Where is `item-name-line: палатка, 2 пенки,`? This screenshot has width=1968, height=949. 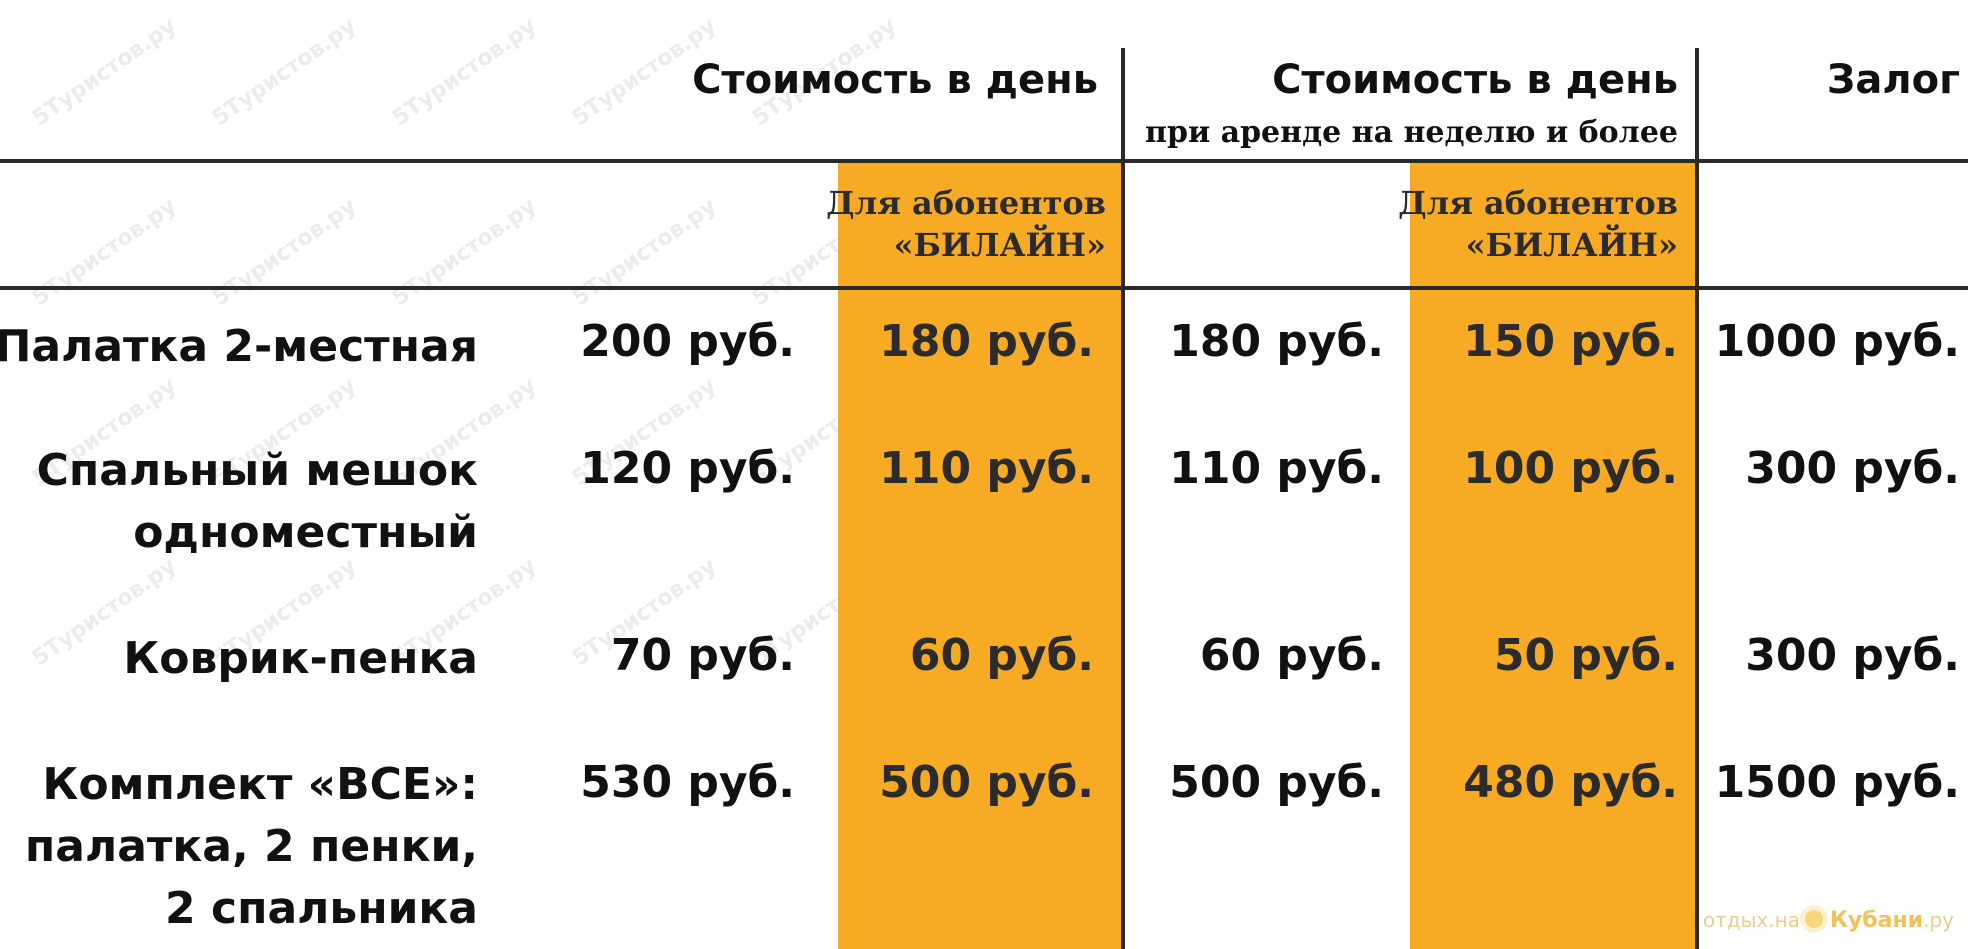 item-name-line: палатка, 2 пенки, is located at coordinates (251, 846).